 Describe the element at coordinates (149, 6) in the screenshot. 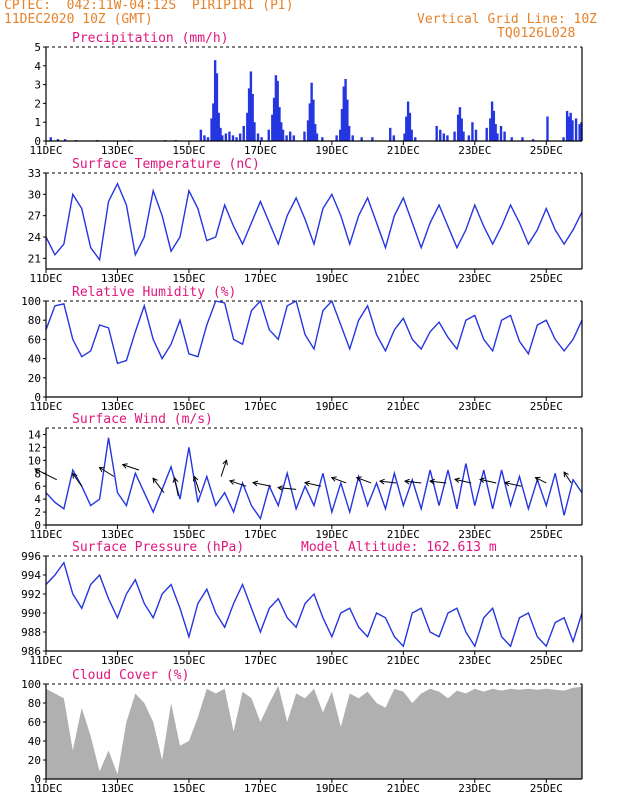

I see `header-location: CPTEC: 042:11W-04:12S PIRIPIRI (PI)` at that location.